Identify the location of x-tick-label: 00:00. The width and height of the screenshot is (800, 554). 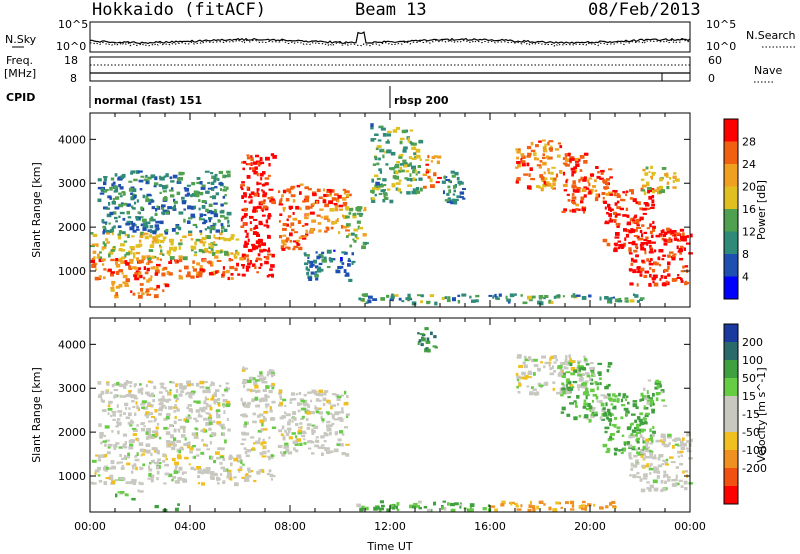
(90, 526).